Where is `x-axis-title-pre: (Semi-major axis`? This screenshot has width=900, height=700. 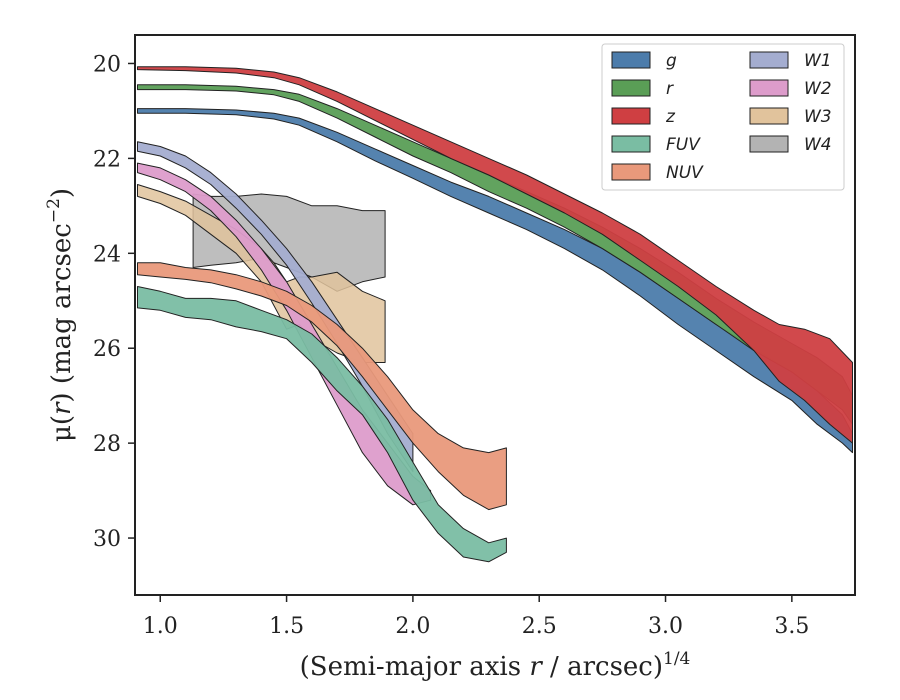 x-axis-title-pre: (Semi-major axis is located at coordinates (415, 667).